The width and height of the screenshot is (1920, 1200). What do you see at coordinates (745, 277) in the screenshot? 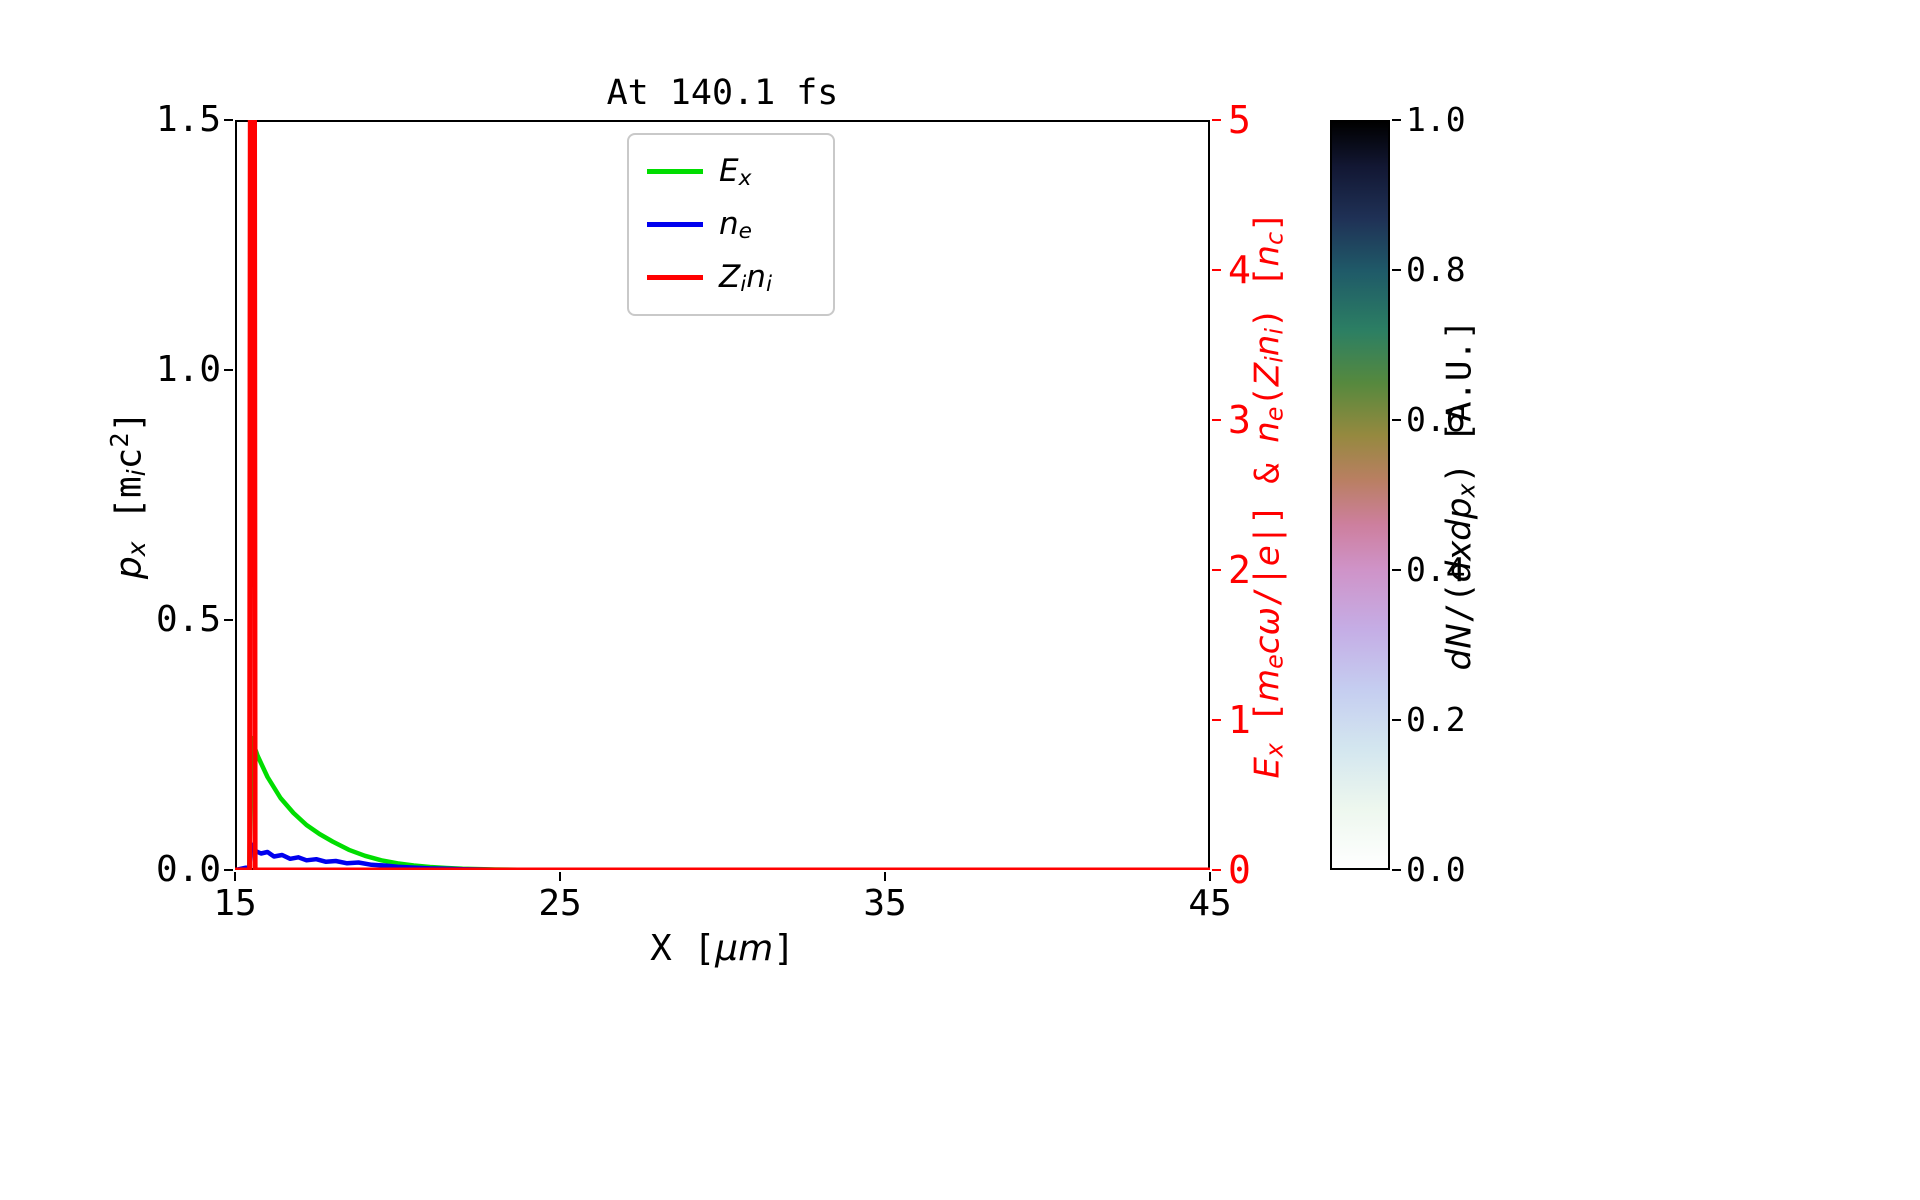
I see `legend-label-zini: Zini` at bounding box center [745, 277].